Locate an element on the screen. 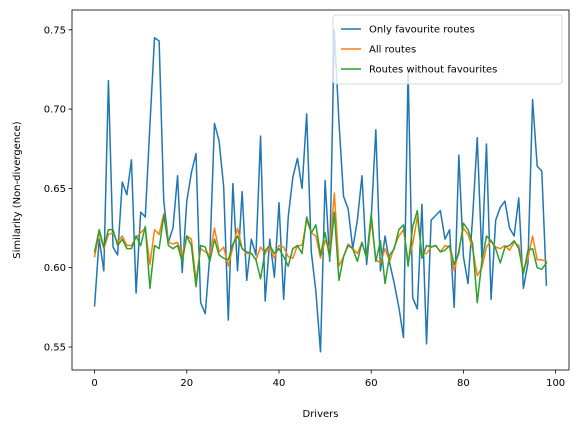  x-axis-ticks: 0 20 40 60 80 100 is located at coordinates (328, 379).